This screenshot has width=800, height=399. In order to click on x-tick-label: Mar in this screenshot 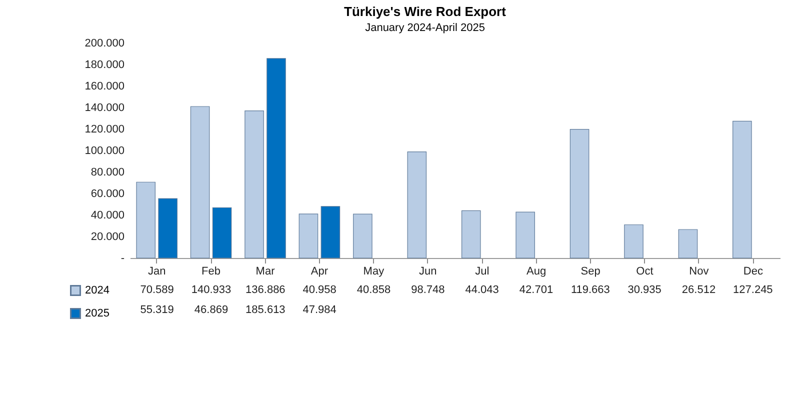, I will do `click(266, 272)`.